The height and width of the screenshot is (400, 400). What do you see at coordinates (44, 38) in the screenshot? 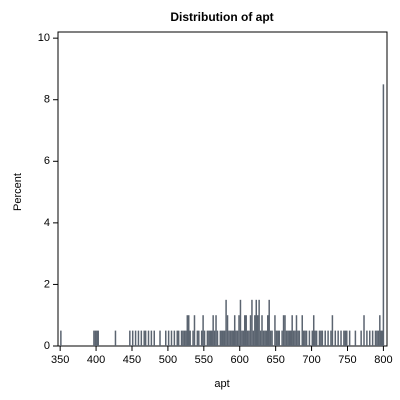
I see `y-tick-label: 10` at bounding box center [44, 38].